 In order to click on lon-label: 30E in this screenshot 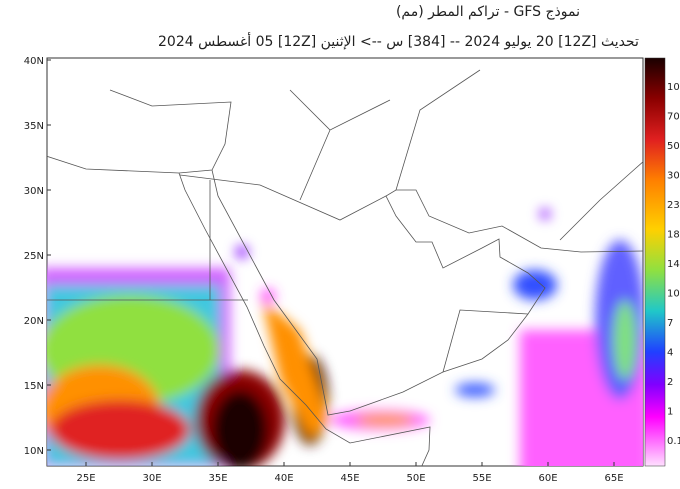, I will do `click(151, 478)`.